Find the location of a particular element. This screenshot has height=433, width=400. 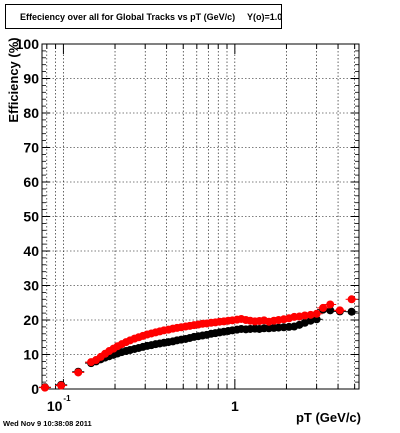

y-tick-label: 0 is located at coordinates (35, 389).